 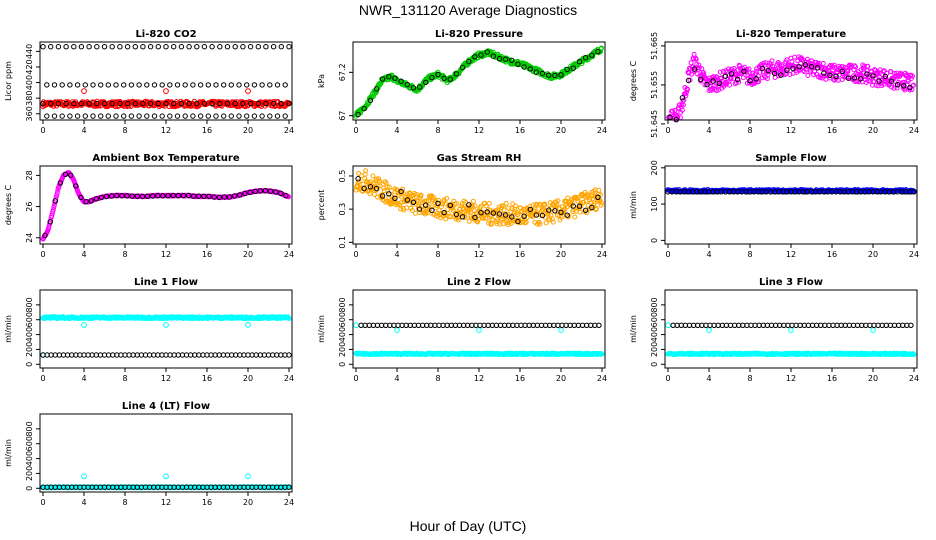 What do you see at coordinates (479, 158) in the screenshot?
I see `chart-title: Gas Stream RH` at bounding box center [479, 158].